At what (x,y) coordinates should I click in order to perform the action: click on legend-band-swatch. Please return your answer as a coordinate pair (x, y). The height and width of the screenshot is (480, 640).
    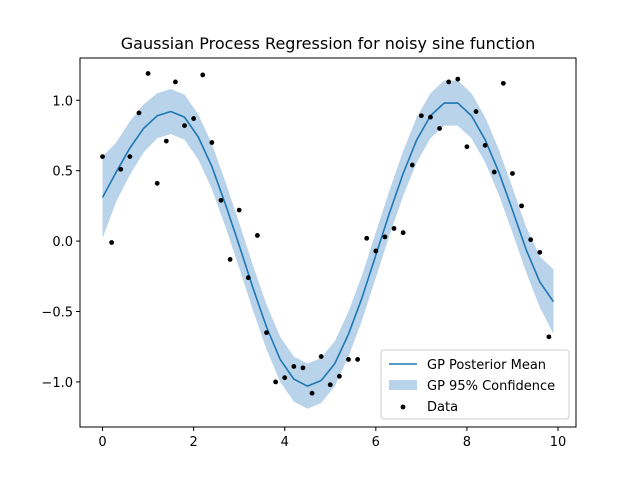
    Looking at the image, I should click on (403, 385).